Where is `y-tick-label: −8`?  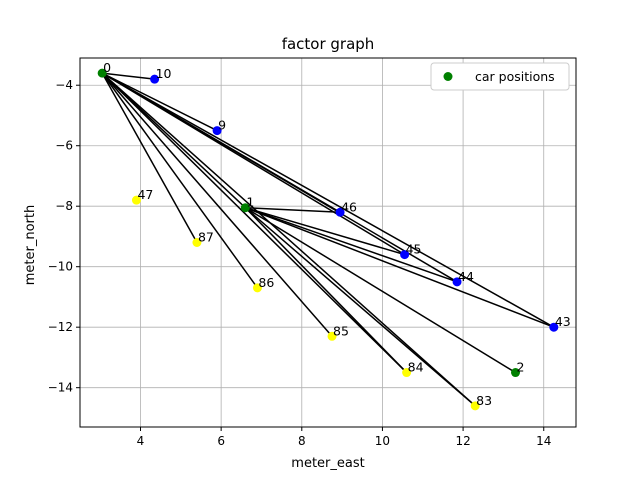 y-tick-label: −8 is located at coordinates (64, 206).